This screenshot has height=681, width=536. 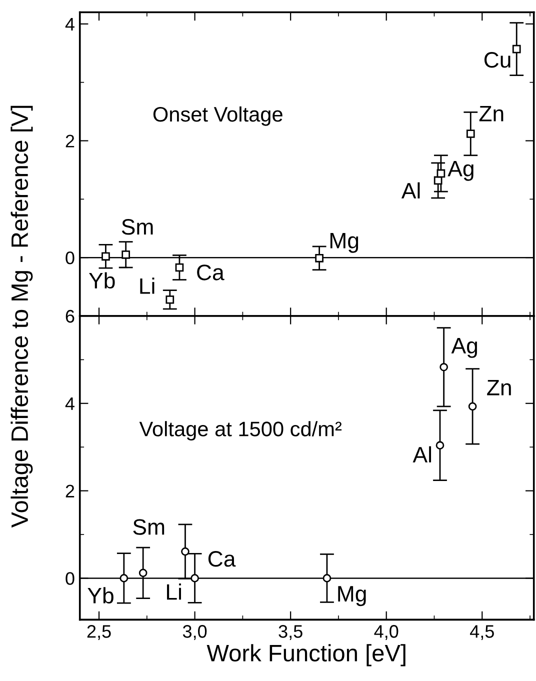 I want to click on x-tick-label: 3,0, so click(x=194, y=632).